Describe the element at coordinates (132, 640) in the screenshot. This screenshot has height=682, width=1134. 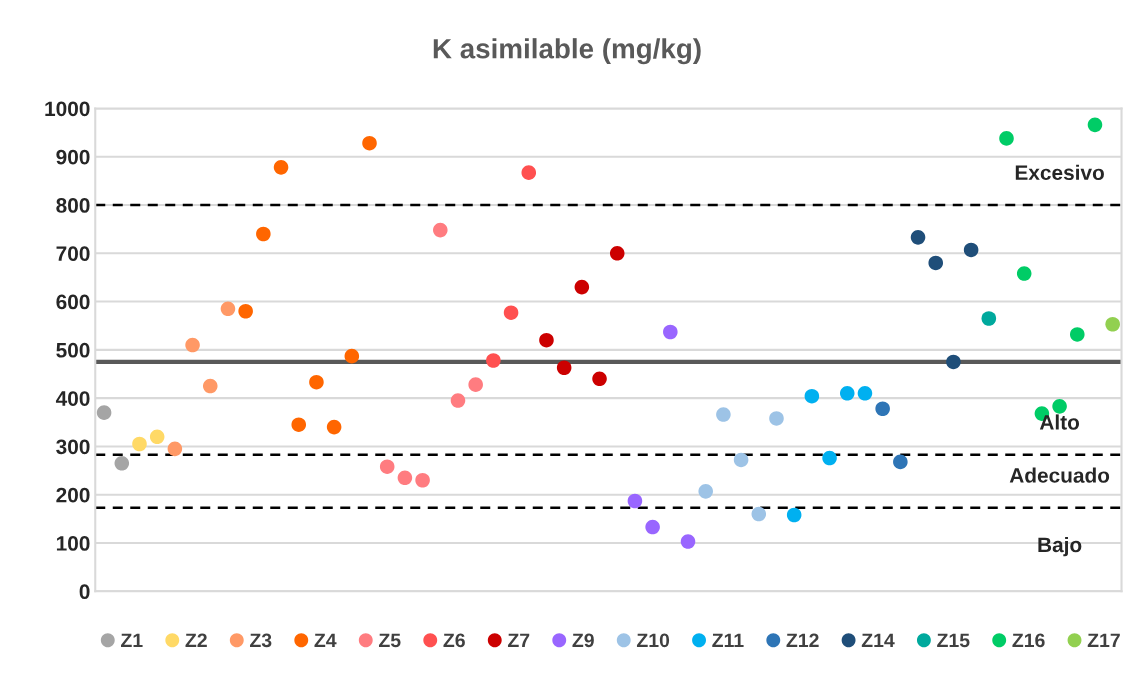
I see `legend-label: Z1` at that location.